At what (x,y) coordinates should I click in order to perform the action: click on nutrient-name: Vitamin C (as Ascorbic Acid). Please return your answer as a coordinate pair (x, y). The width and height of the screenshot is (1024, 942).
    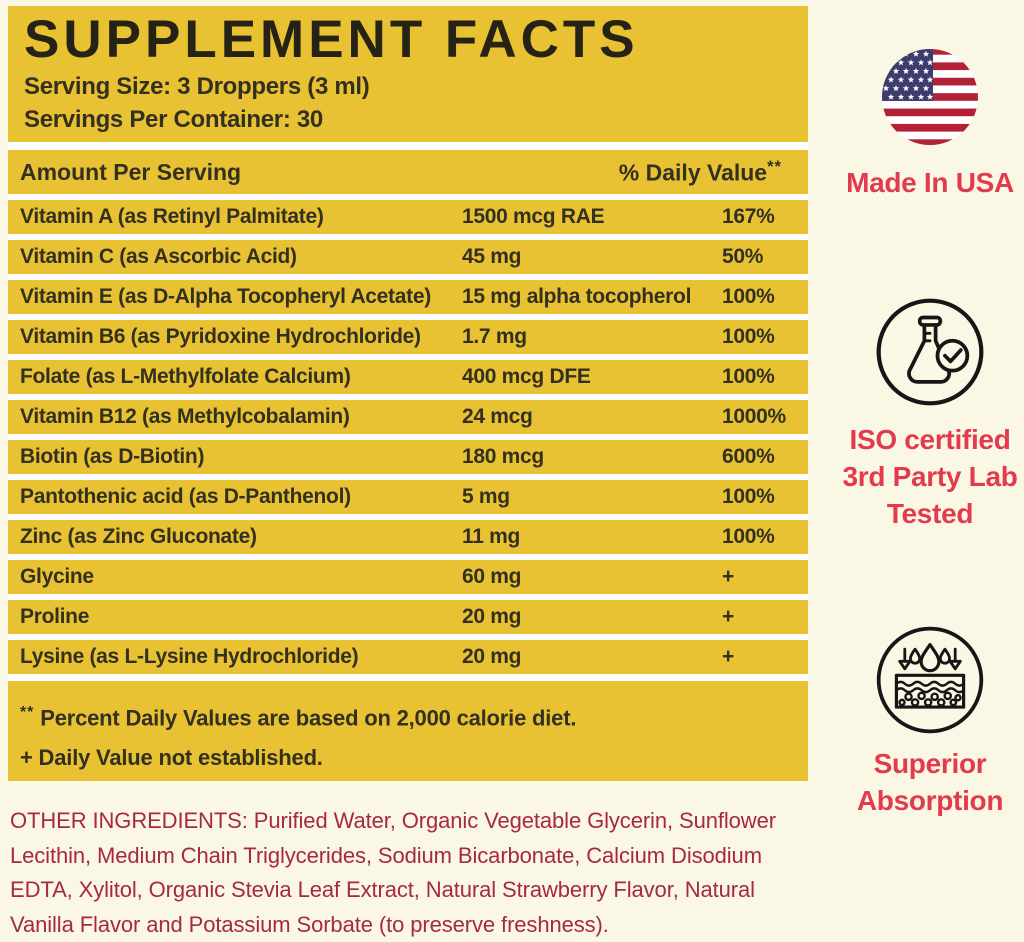
    Looking at the image, I should click on (158, 256).